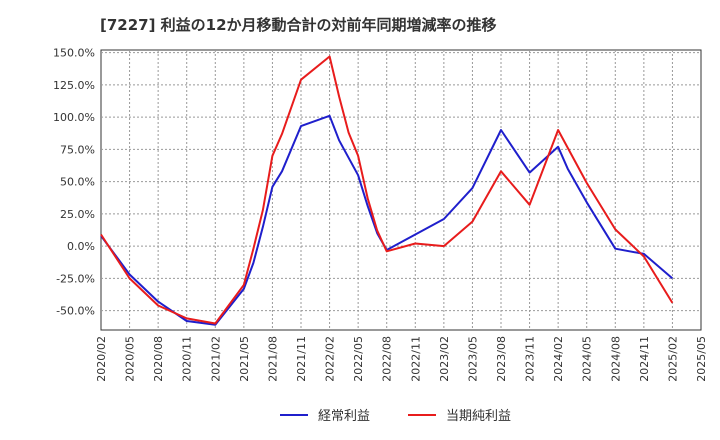 This screenshot has width=720, height=440. Describe the element at coordinates (478, 416) in the screenshot. I see `legend-label-2: 当期純利益` at that location.